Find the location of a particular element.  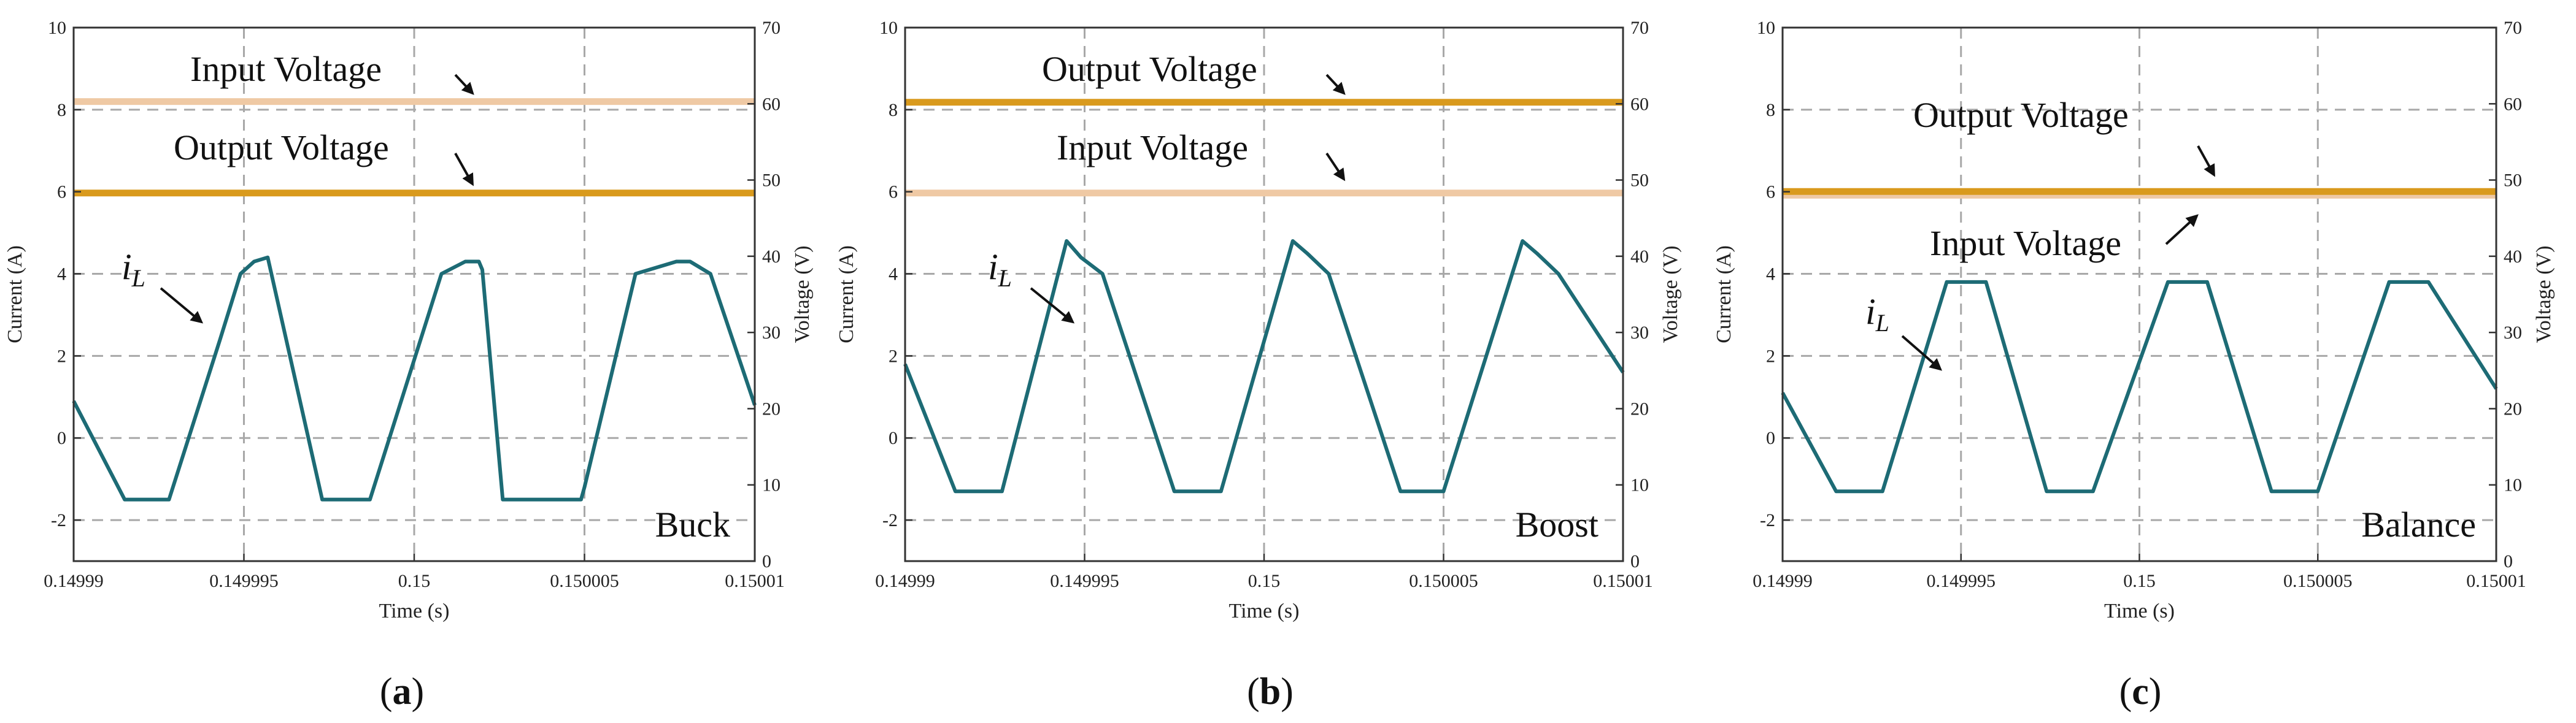

panel-caption-letter: a is located at coordinates (402, 692).